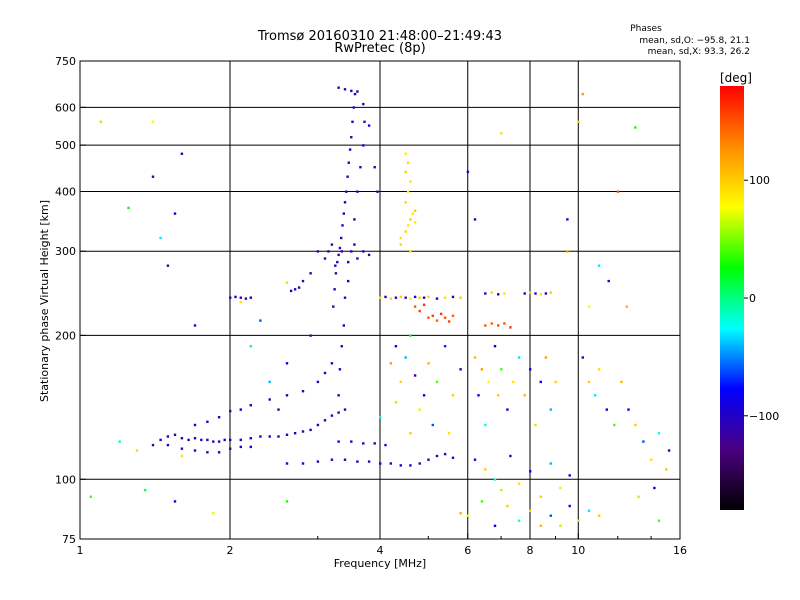  I want to click on x-tick-label: 1, so click(80, 550).